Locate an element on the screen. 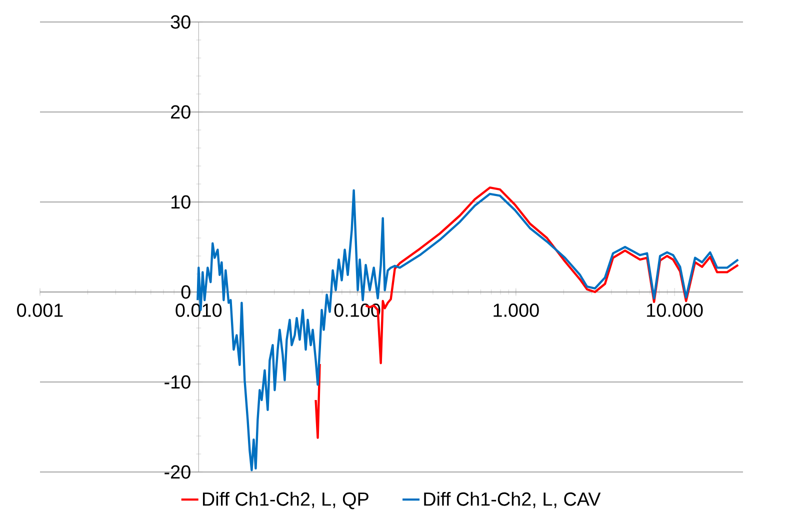 Image resolution: width=789 pixels, height=515 pixels. y-tick-label: -10 is located at coordinates (177, 382).